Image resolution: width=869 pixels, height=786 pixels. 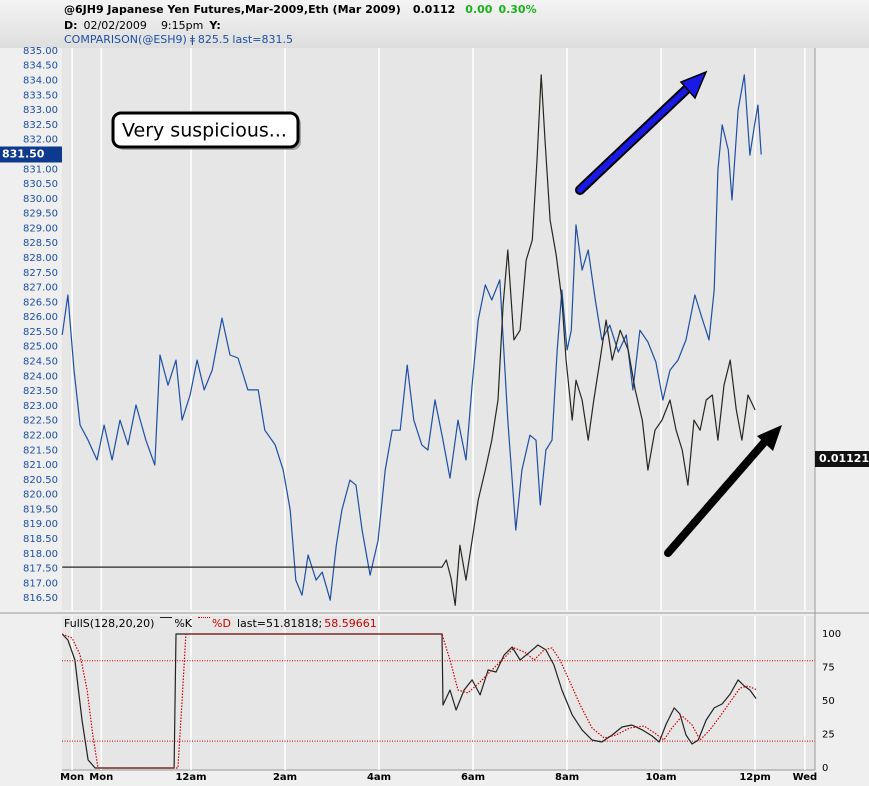 What do you see at coordinates (262, 39) in the screenshot?
I see `comparison-last: last=831.5` at bounding box center [262, 39].